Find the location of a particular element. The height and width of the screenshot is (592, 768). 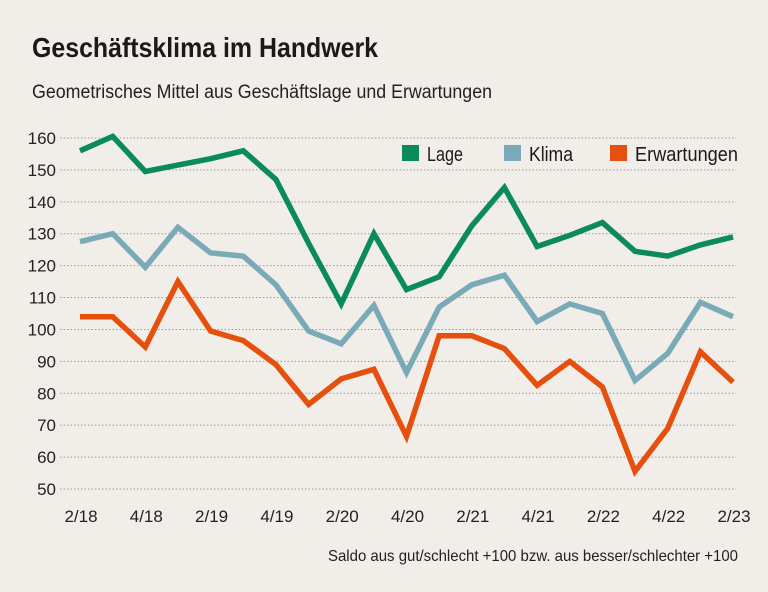

y-tick-label: 110 is located at coordinates (42, 298).